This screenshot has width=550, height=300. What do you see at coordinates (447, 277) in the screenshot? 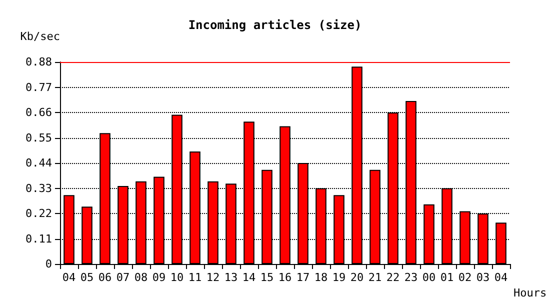
I see `x-tick-label: 01` at bounding box center [447, 277].